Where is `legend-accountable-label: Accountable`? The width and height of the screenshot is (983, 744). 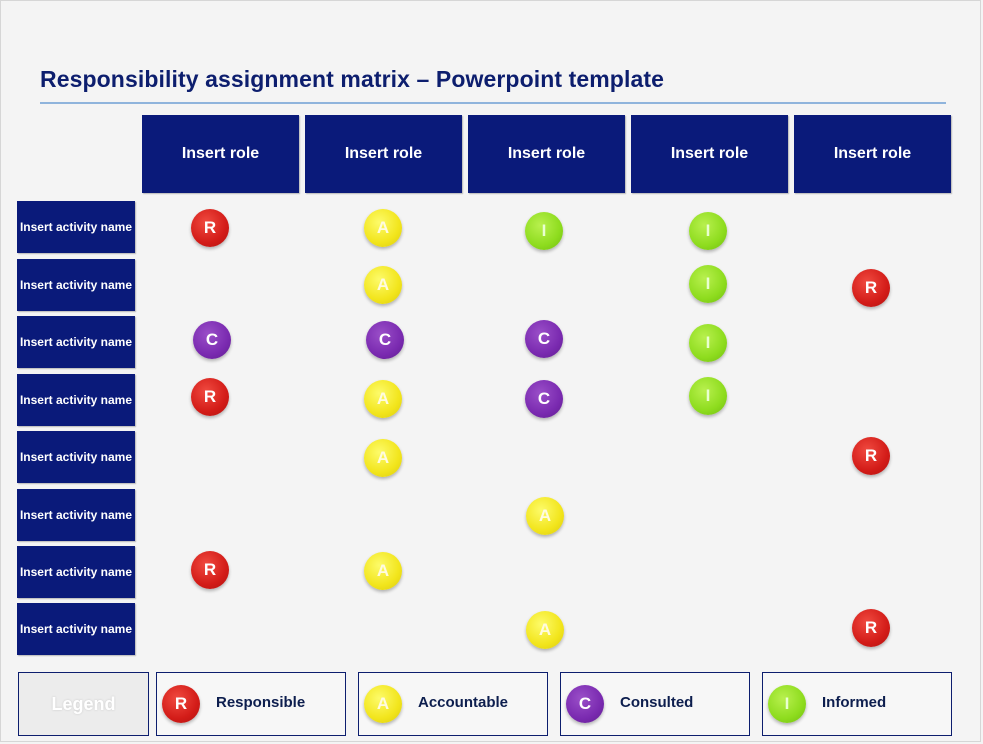
legend-accountable-label: Accountable is located at coordinates (463, 702).